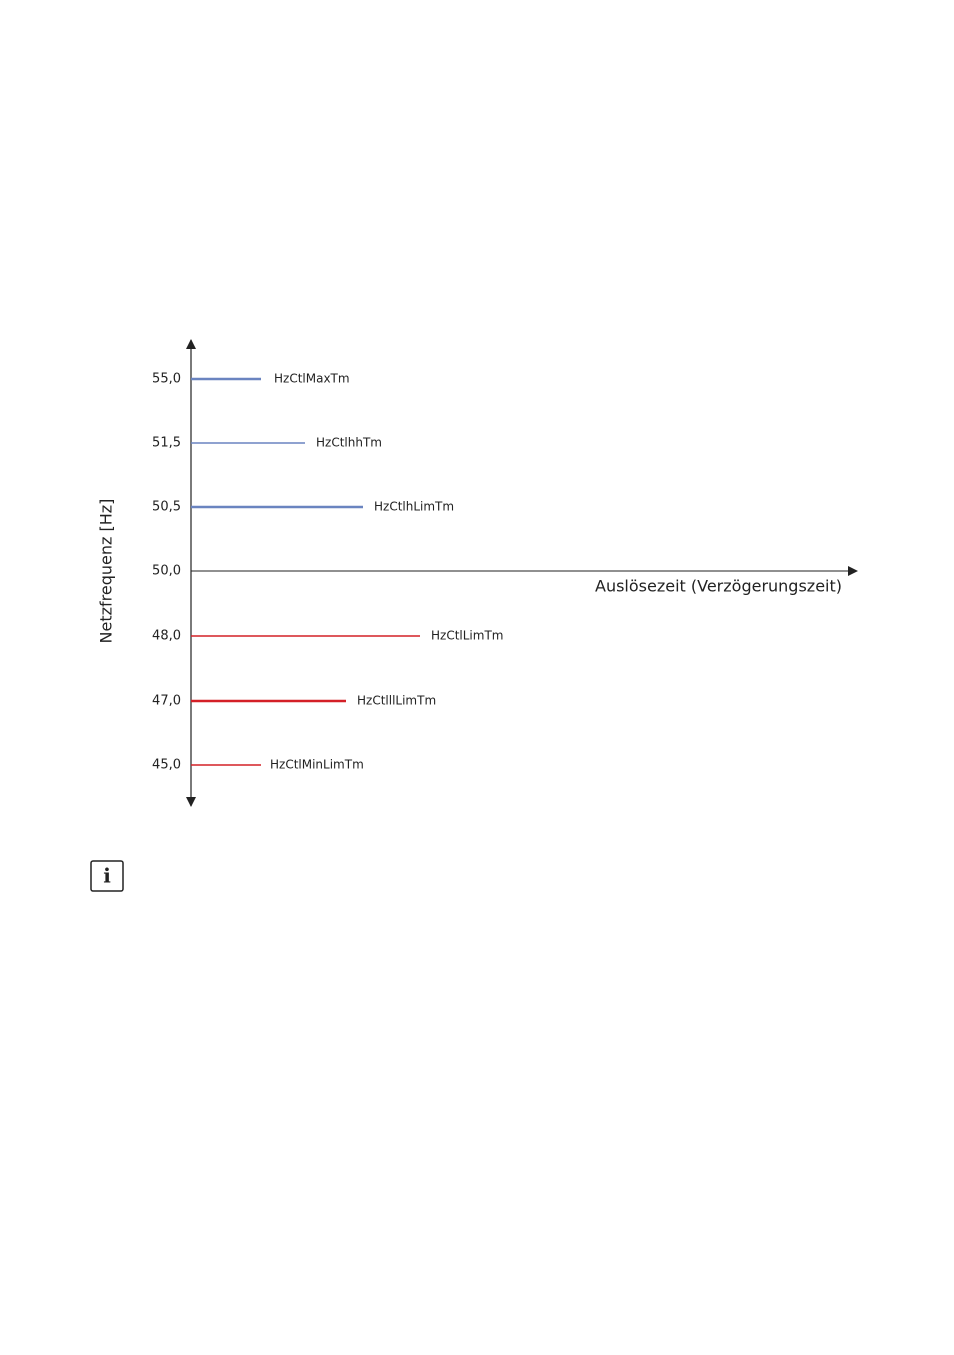 This screenshot has width=954, height=1355. I want to click on parameter-label: HzCtlhLimTm, so click(414, 507).